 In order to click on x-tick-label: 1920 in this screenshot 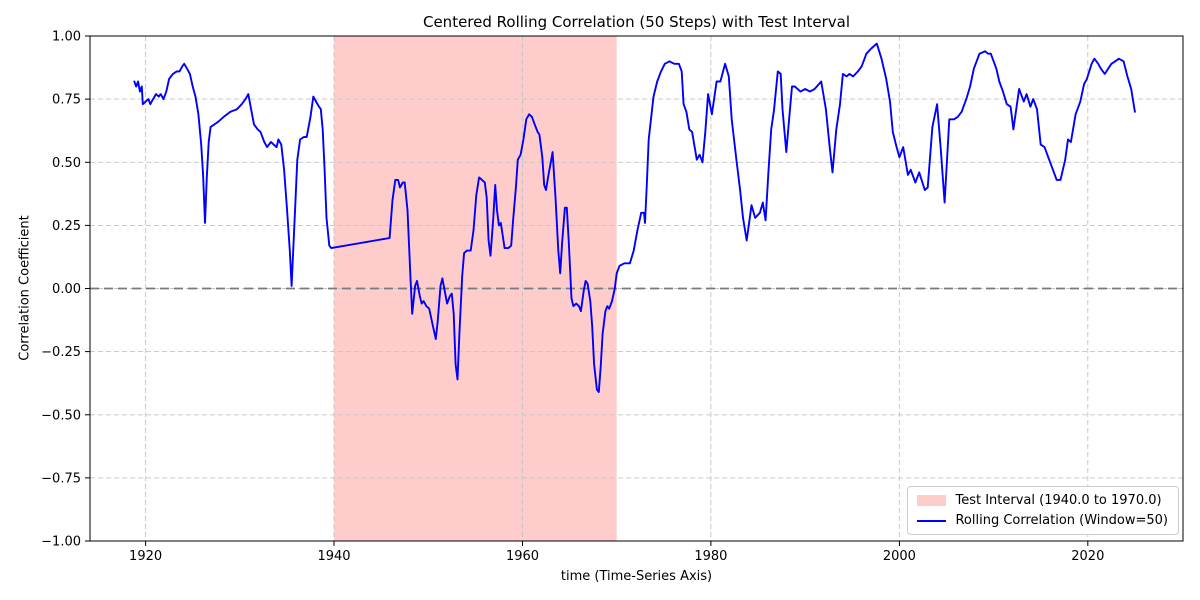, I will do `click(145, 556)`.